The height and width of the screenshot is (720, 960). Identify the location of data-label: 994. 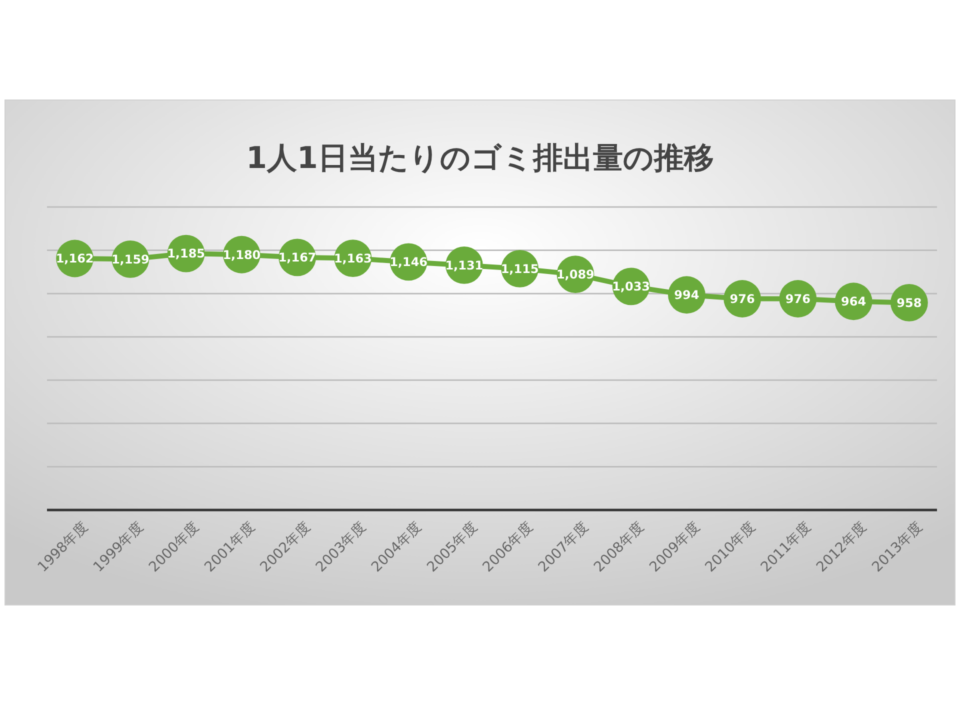
(687, 295).